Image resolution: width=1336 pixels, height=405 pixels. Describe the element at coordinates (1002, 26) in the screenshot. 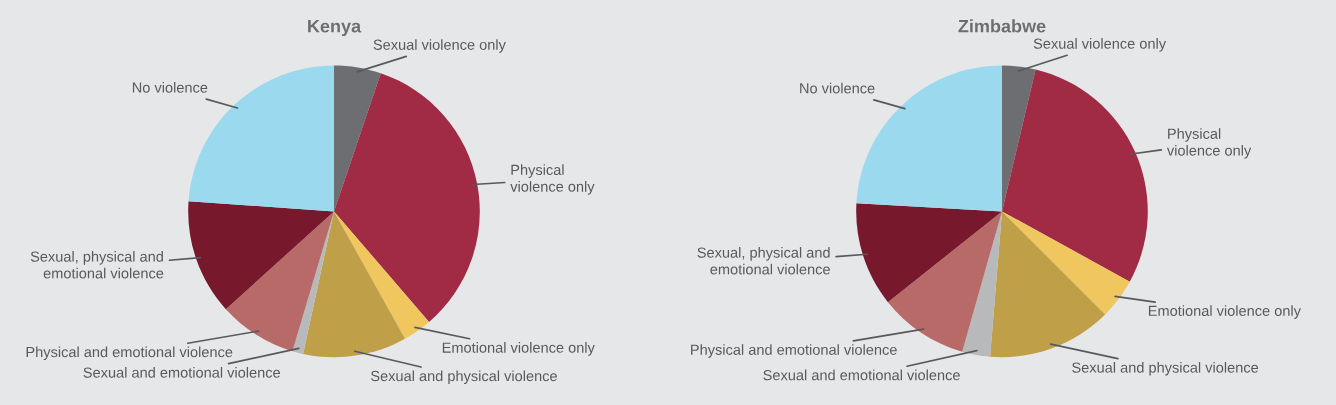

I see `chart-title: Zimbabwe` at that location.